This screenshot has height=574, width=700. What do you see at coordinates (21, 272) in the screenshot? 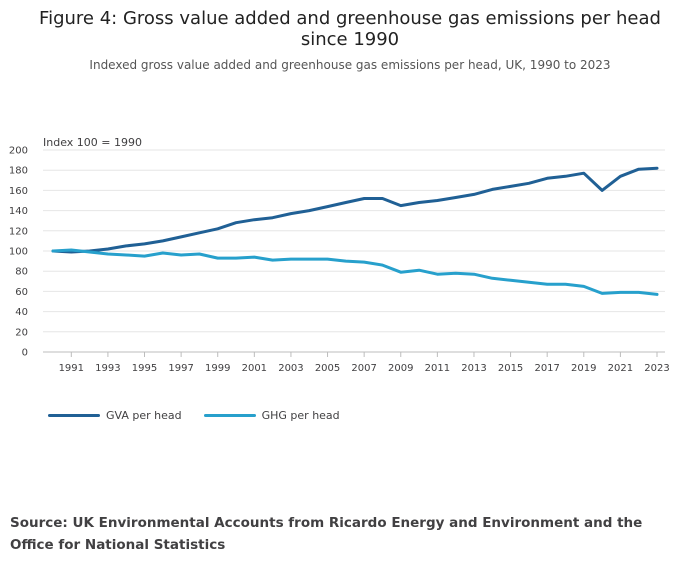
I see `y-tick-label: 80` at bounding box center [21, 272].